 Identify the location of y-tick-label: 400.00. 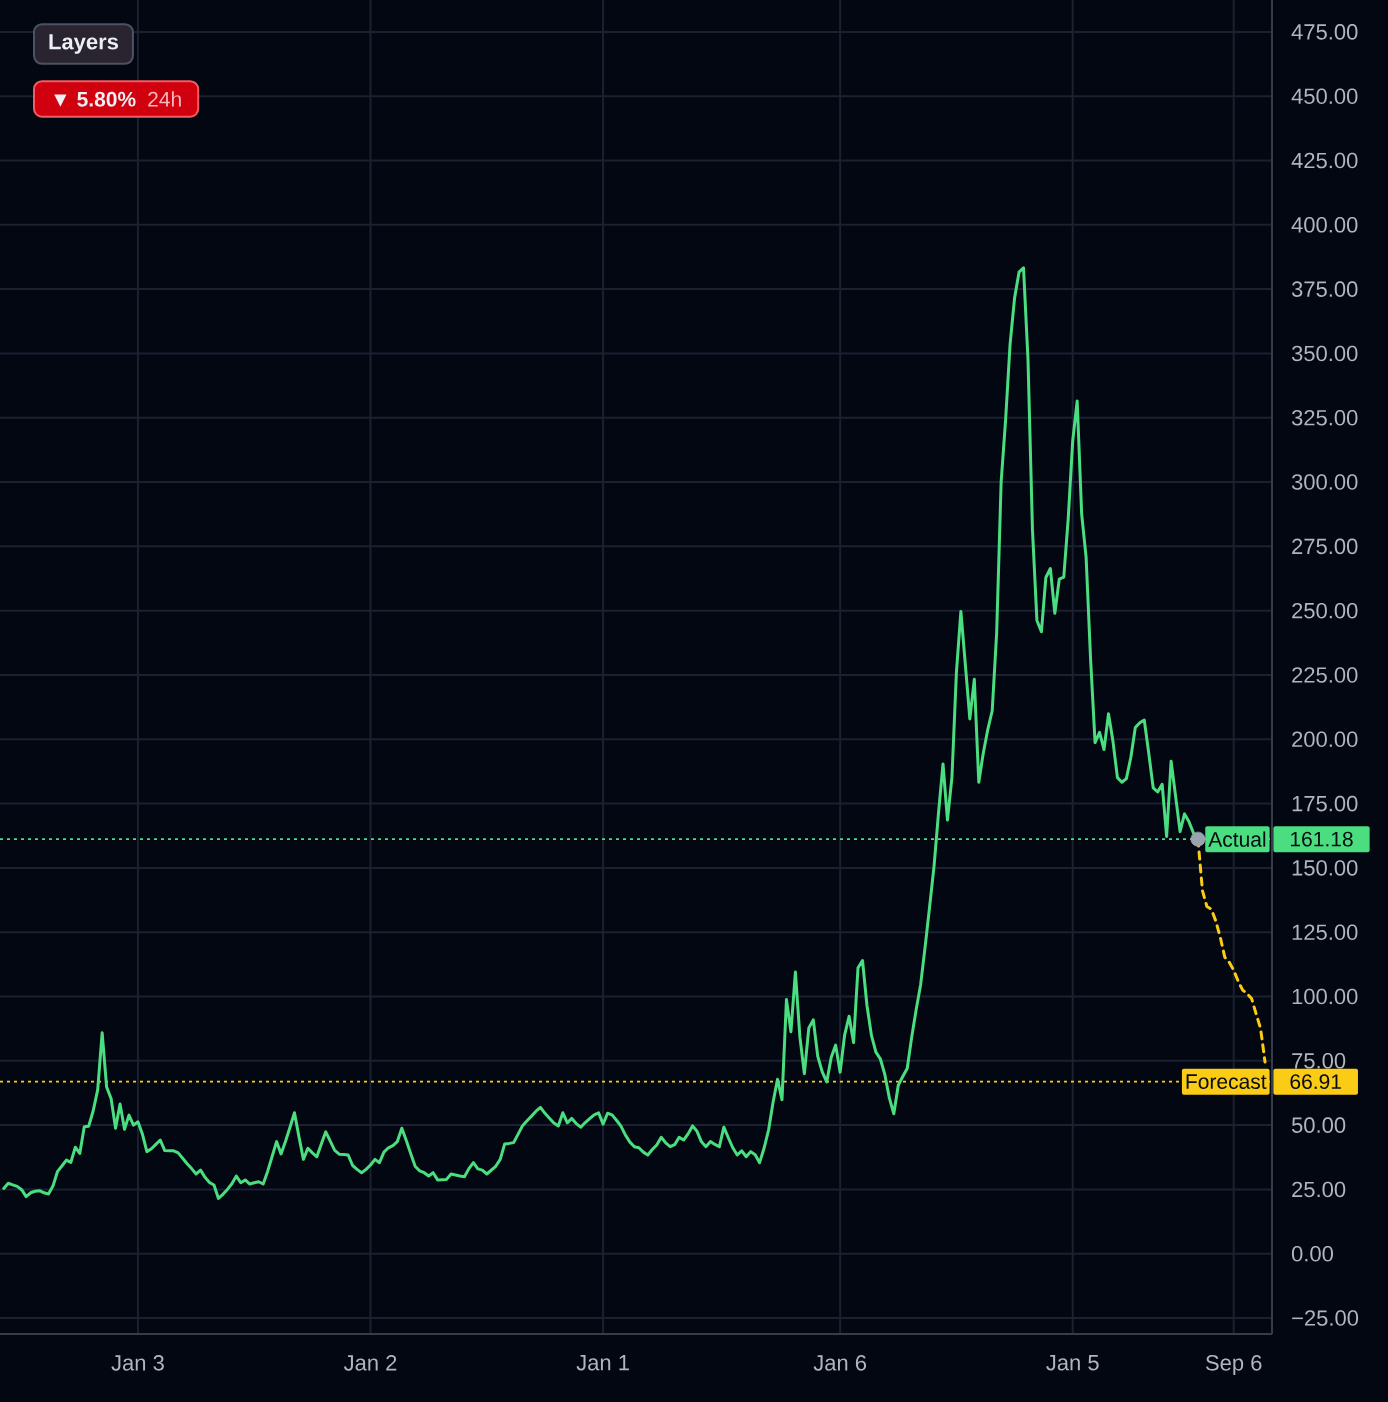
(1324, 225).